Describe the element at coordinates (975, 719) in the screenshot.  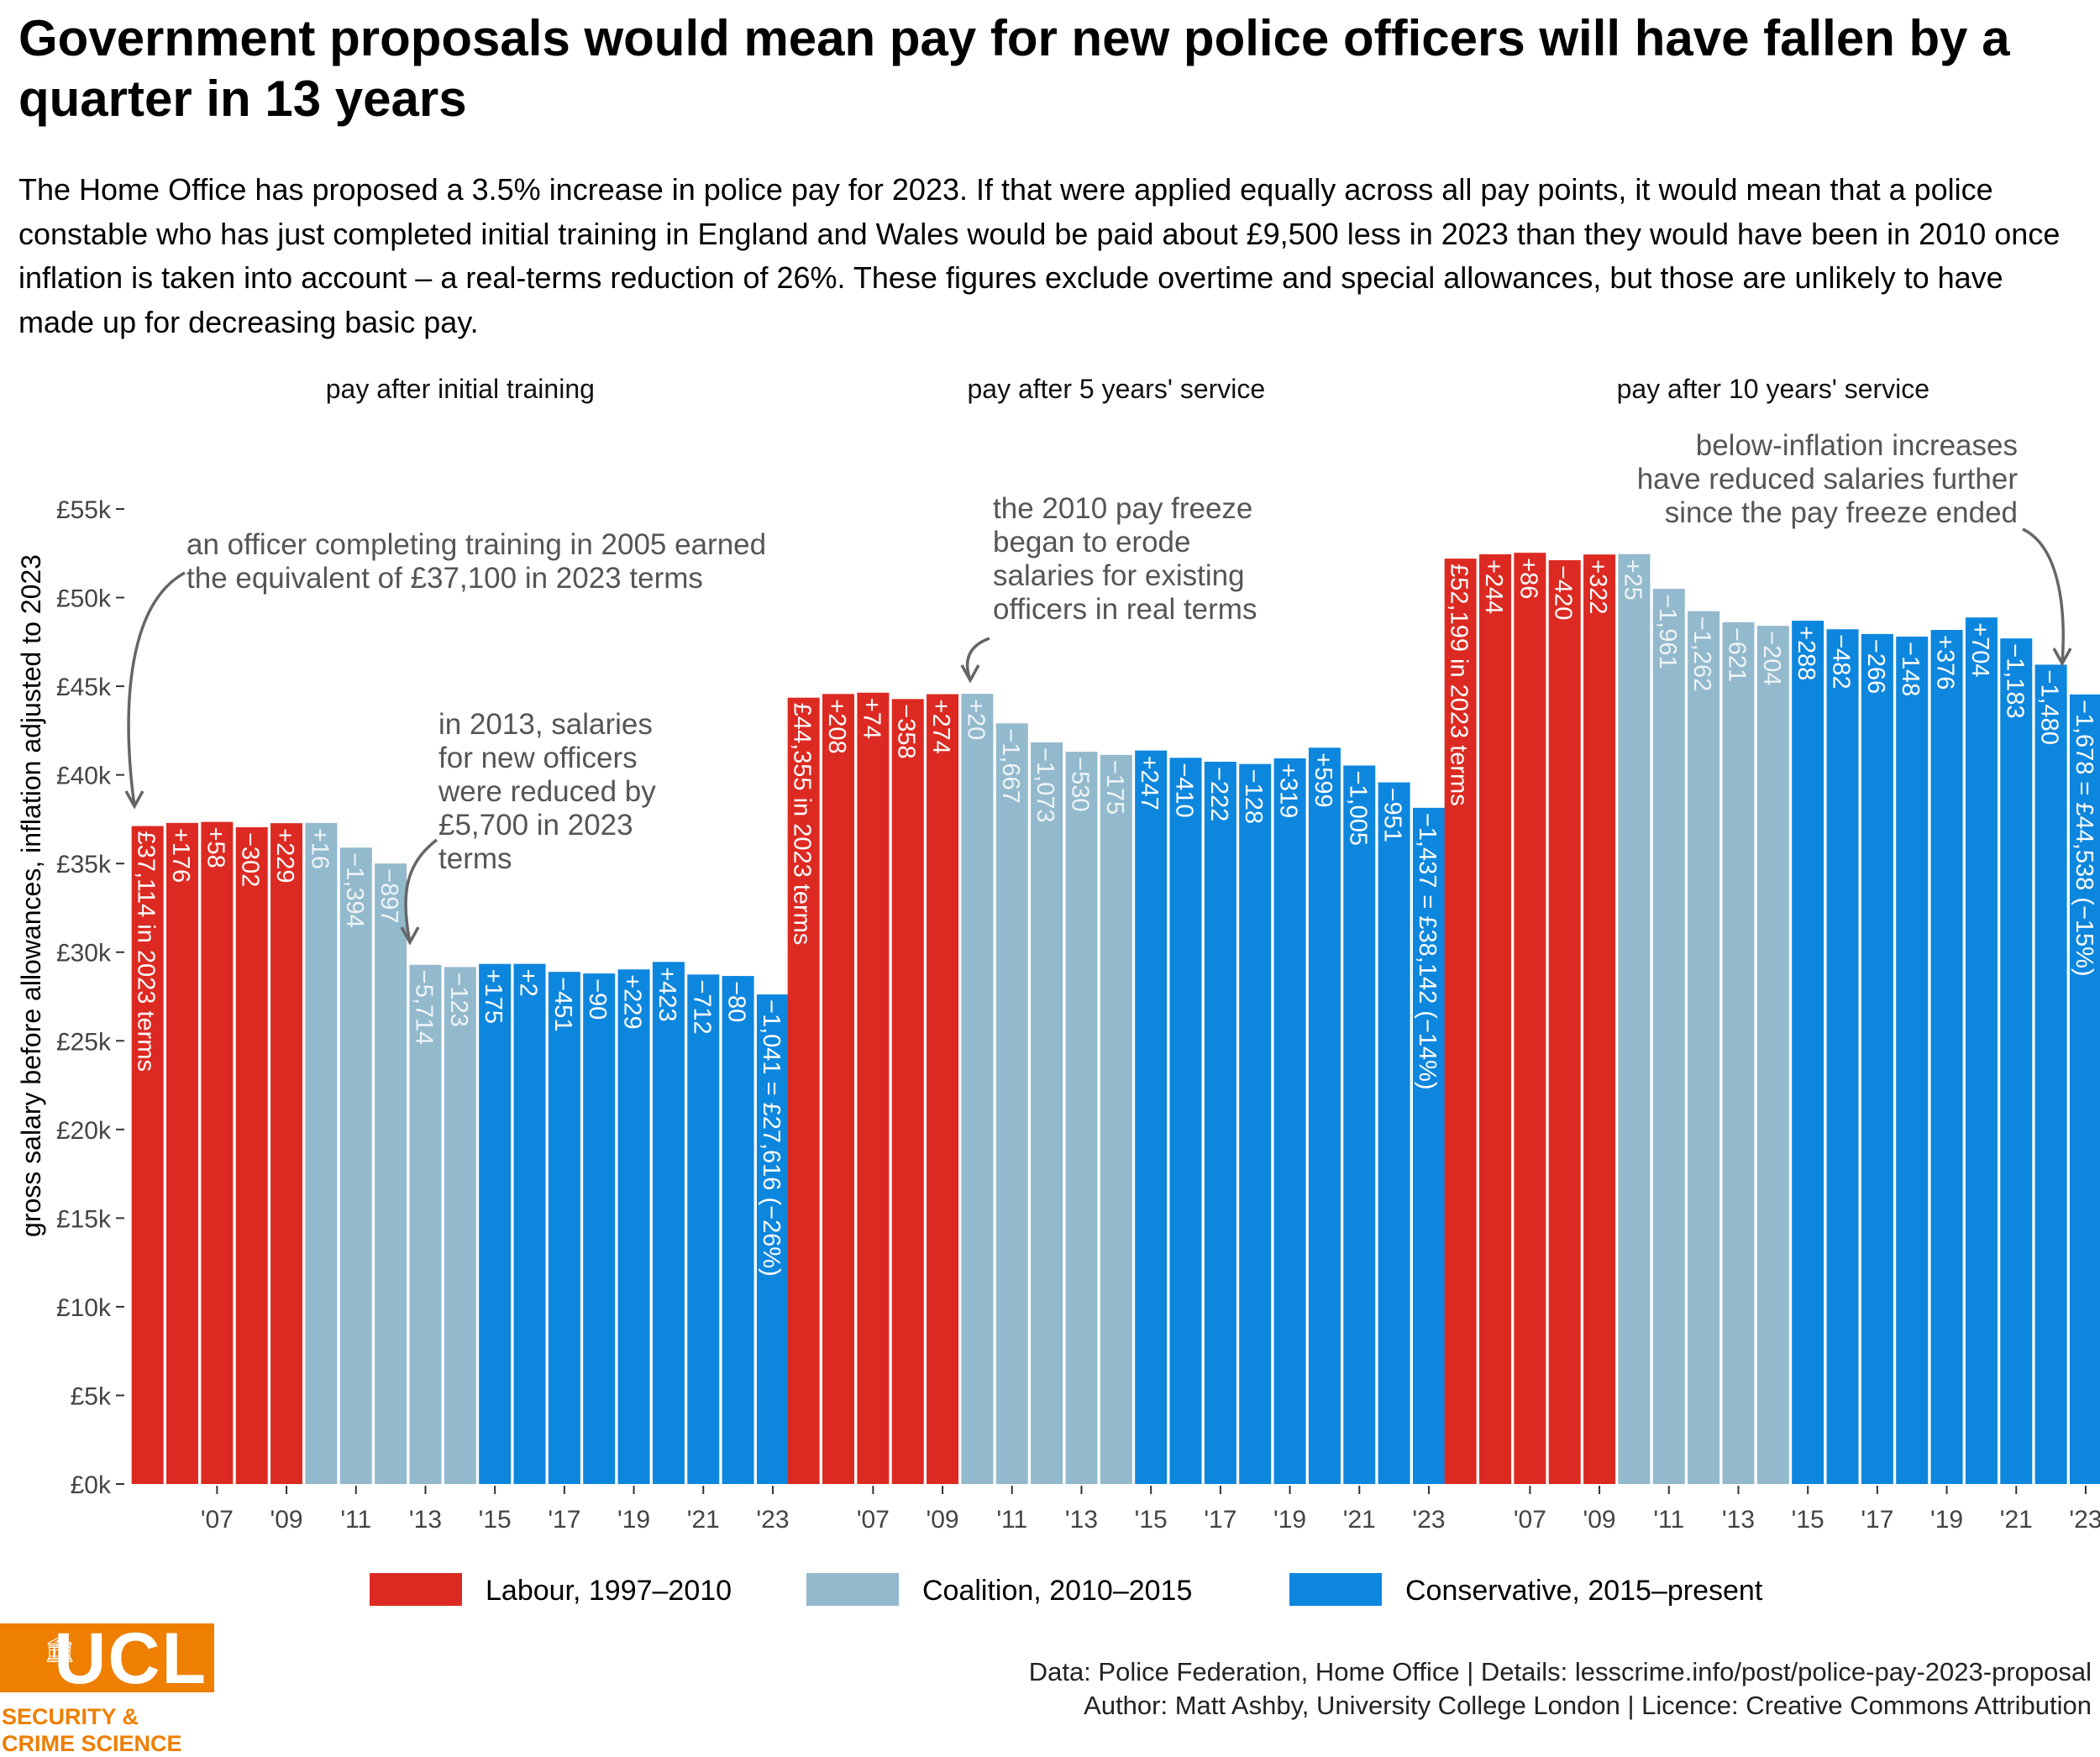
I see `bar-label-2010: +20` at that location.